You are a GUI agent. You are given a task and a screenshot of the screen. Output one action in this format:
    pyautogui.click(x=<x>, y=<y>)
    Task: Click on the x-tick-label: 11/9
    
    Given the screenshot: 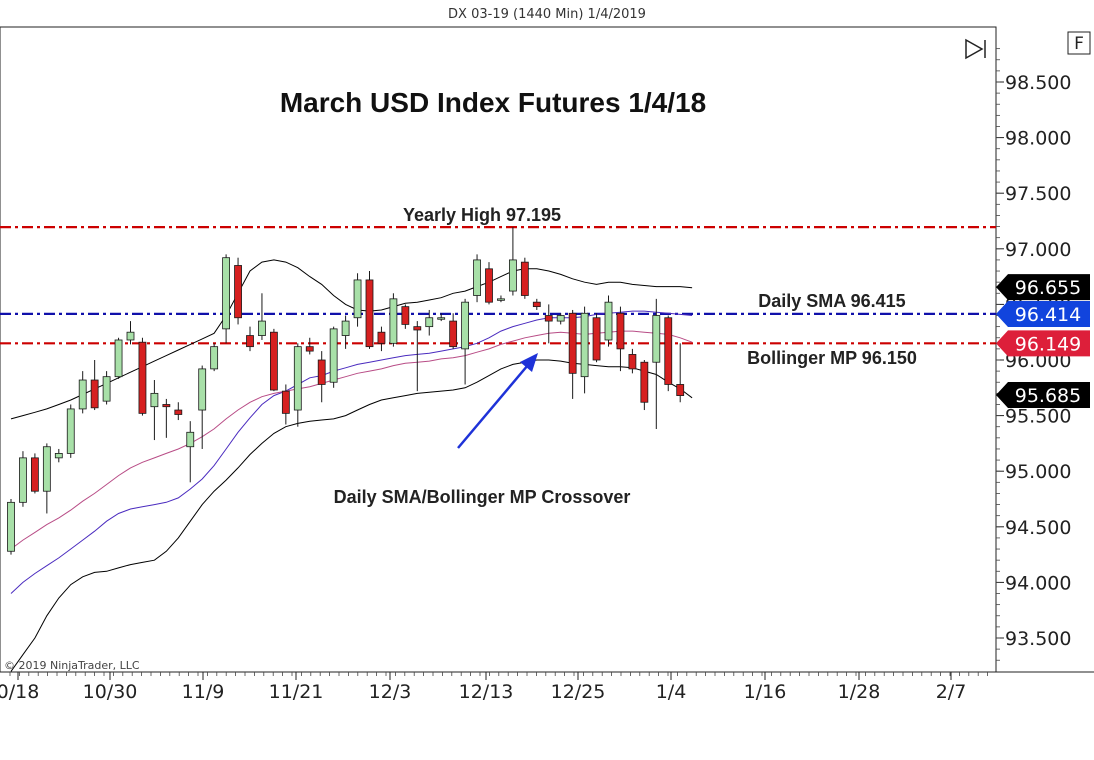 What is the action you would take?
    pyautogui.click(x=203, y=692)
    